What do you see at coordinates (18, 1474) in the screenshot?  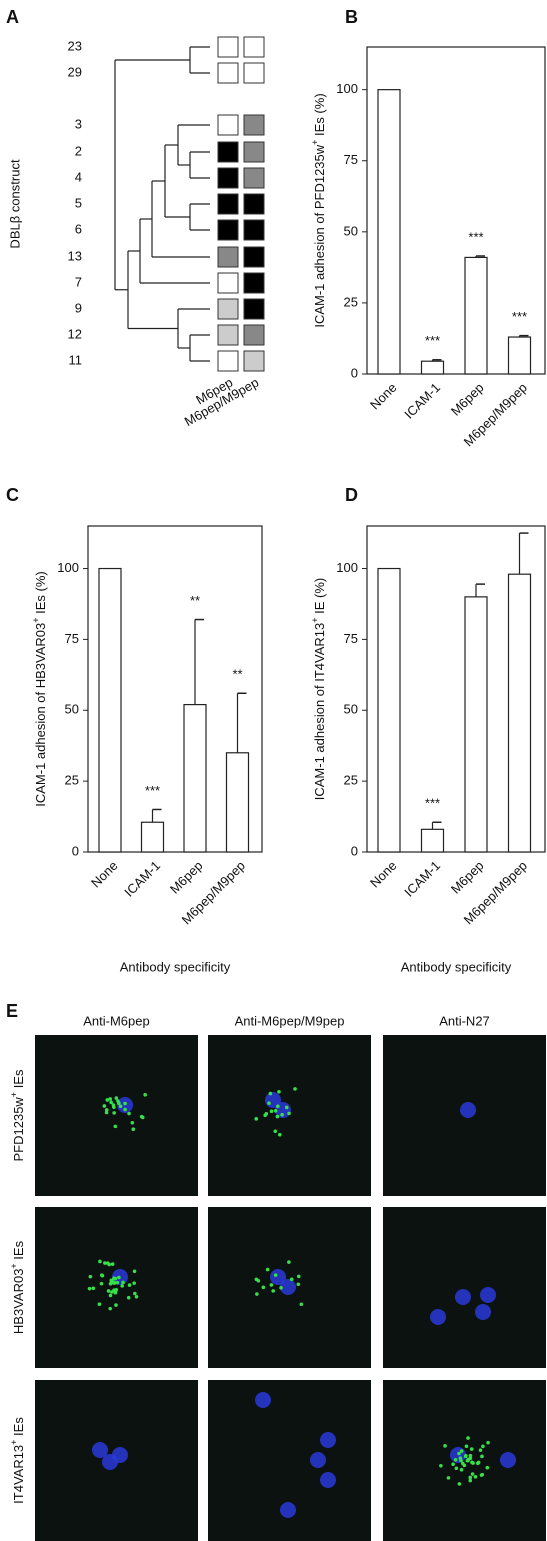 I see `row-label-part: IT4VAR13` at bounding box center [18, 1474].